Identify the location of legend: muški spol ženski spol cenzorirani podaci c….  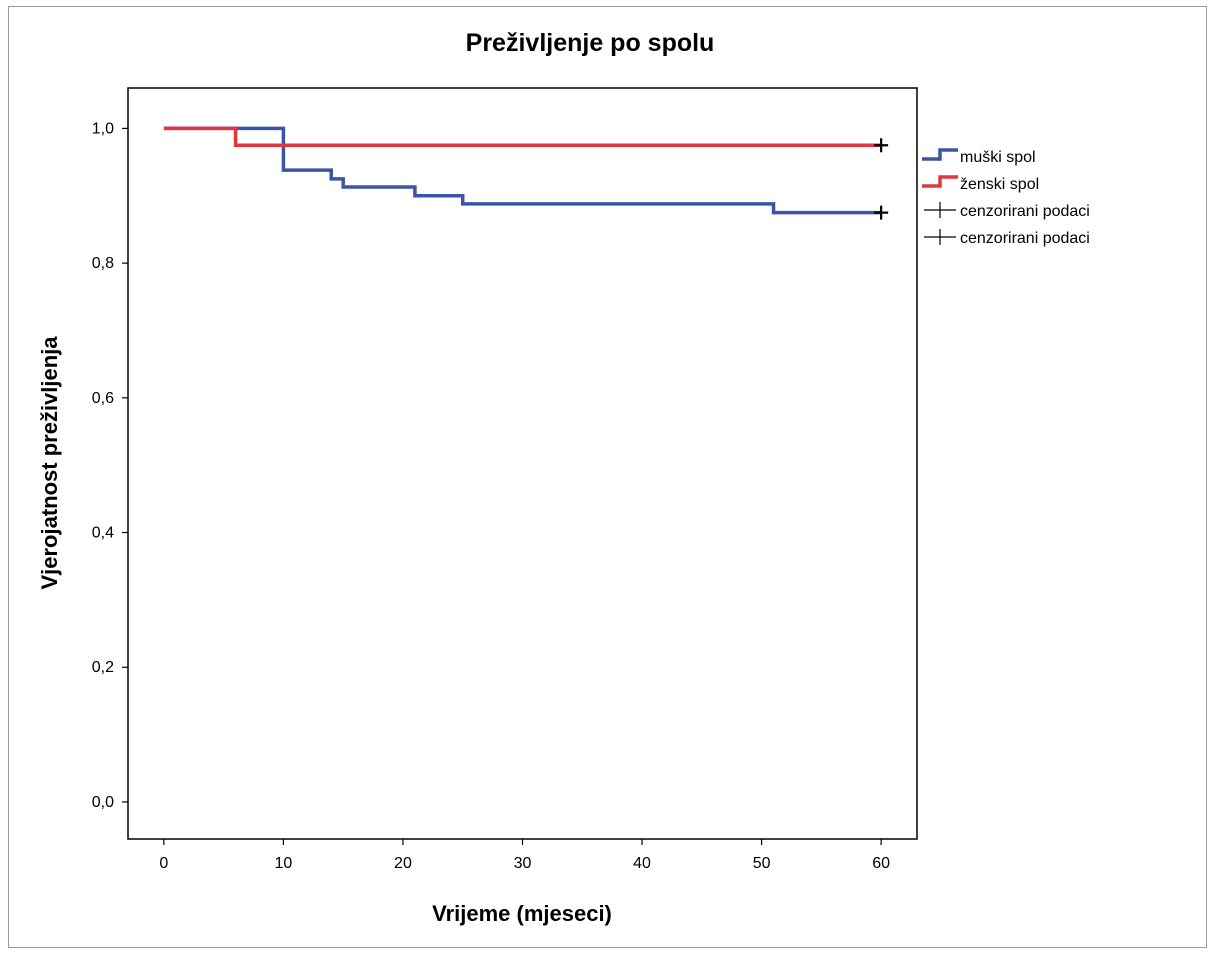
(1006, 197).